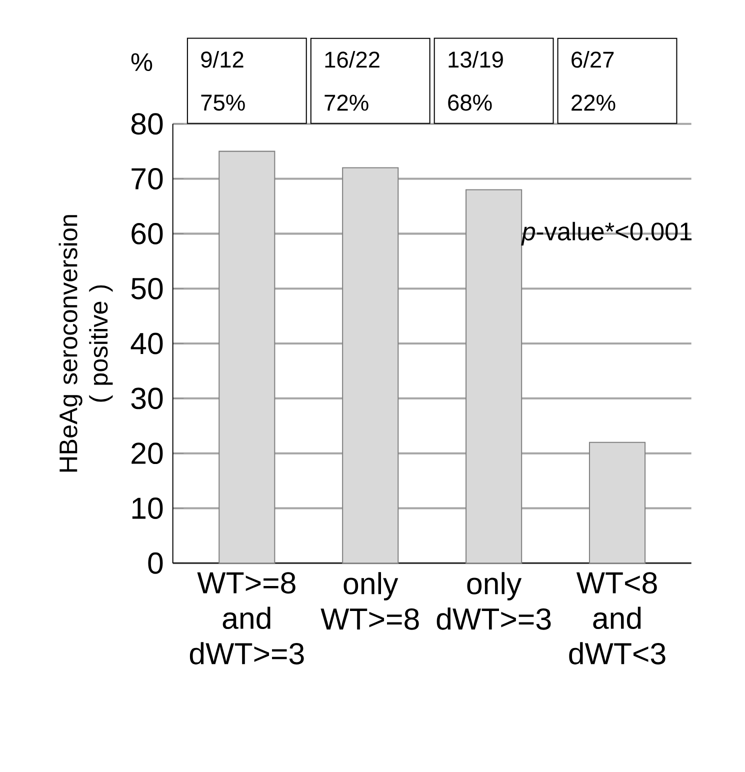 The height and width of the screenshot is (772, 745). What do you see at coordinates (147, 453) in the screenshot?
I see `y-tick-label: 20` at bounding box center [147, 453].